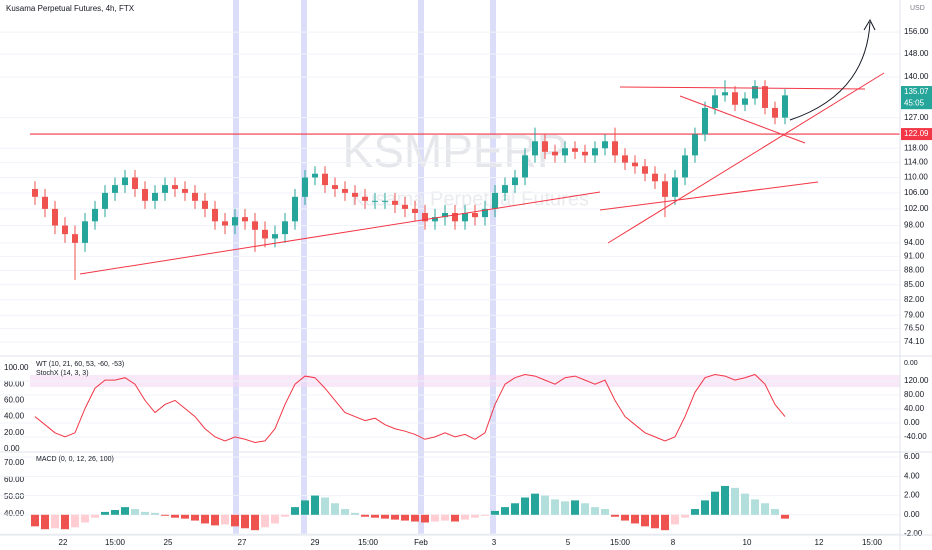  What do you see at coordinates (75, 459) in the screenshot?
I see `pane-title: MACD (0, 0, 12, 26, 100)` at bounding box center [75, 459].